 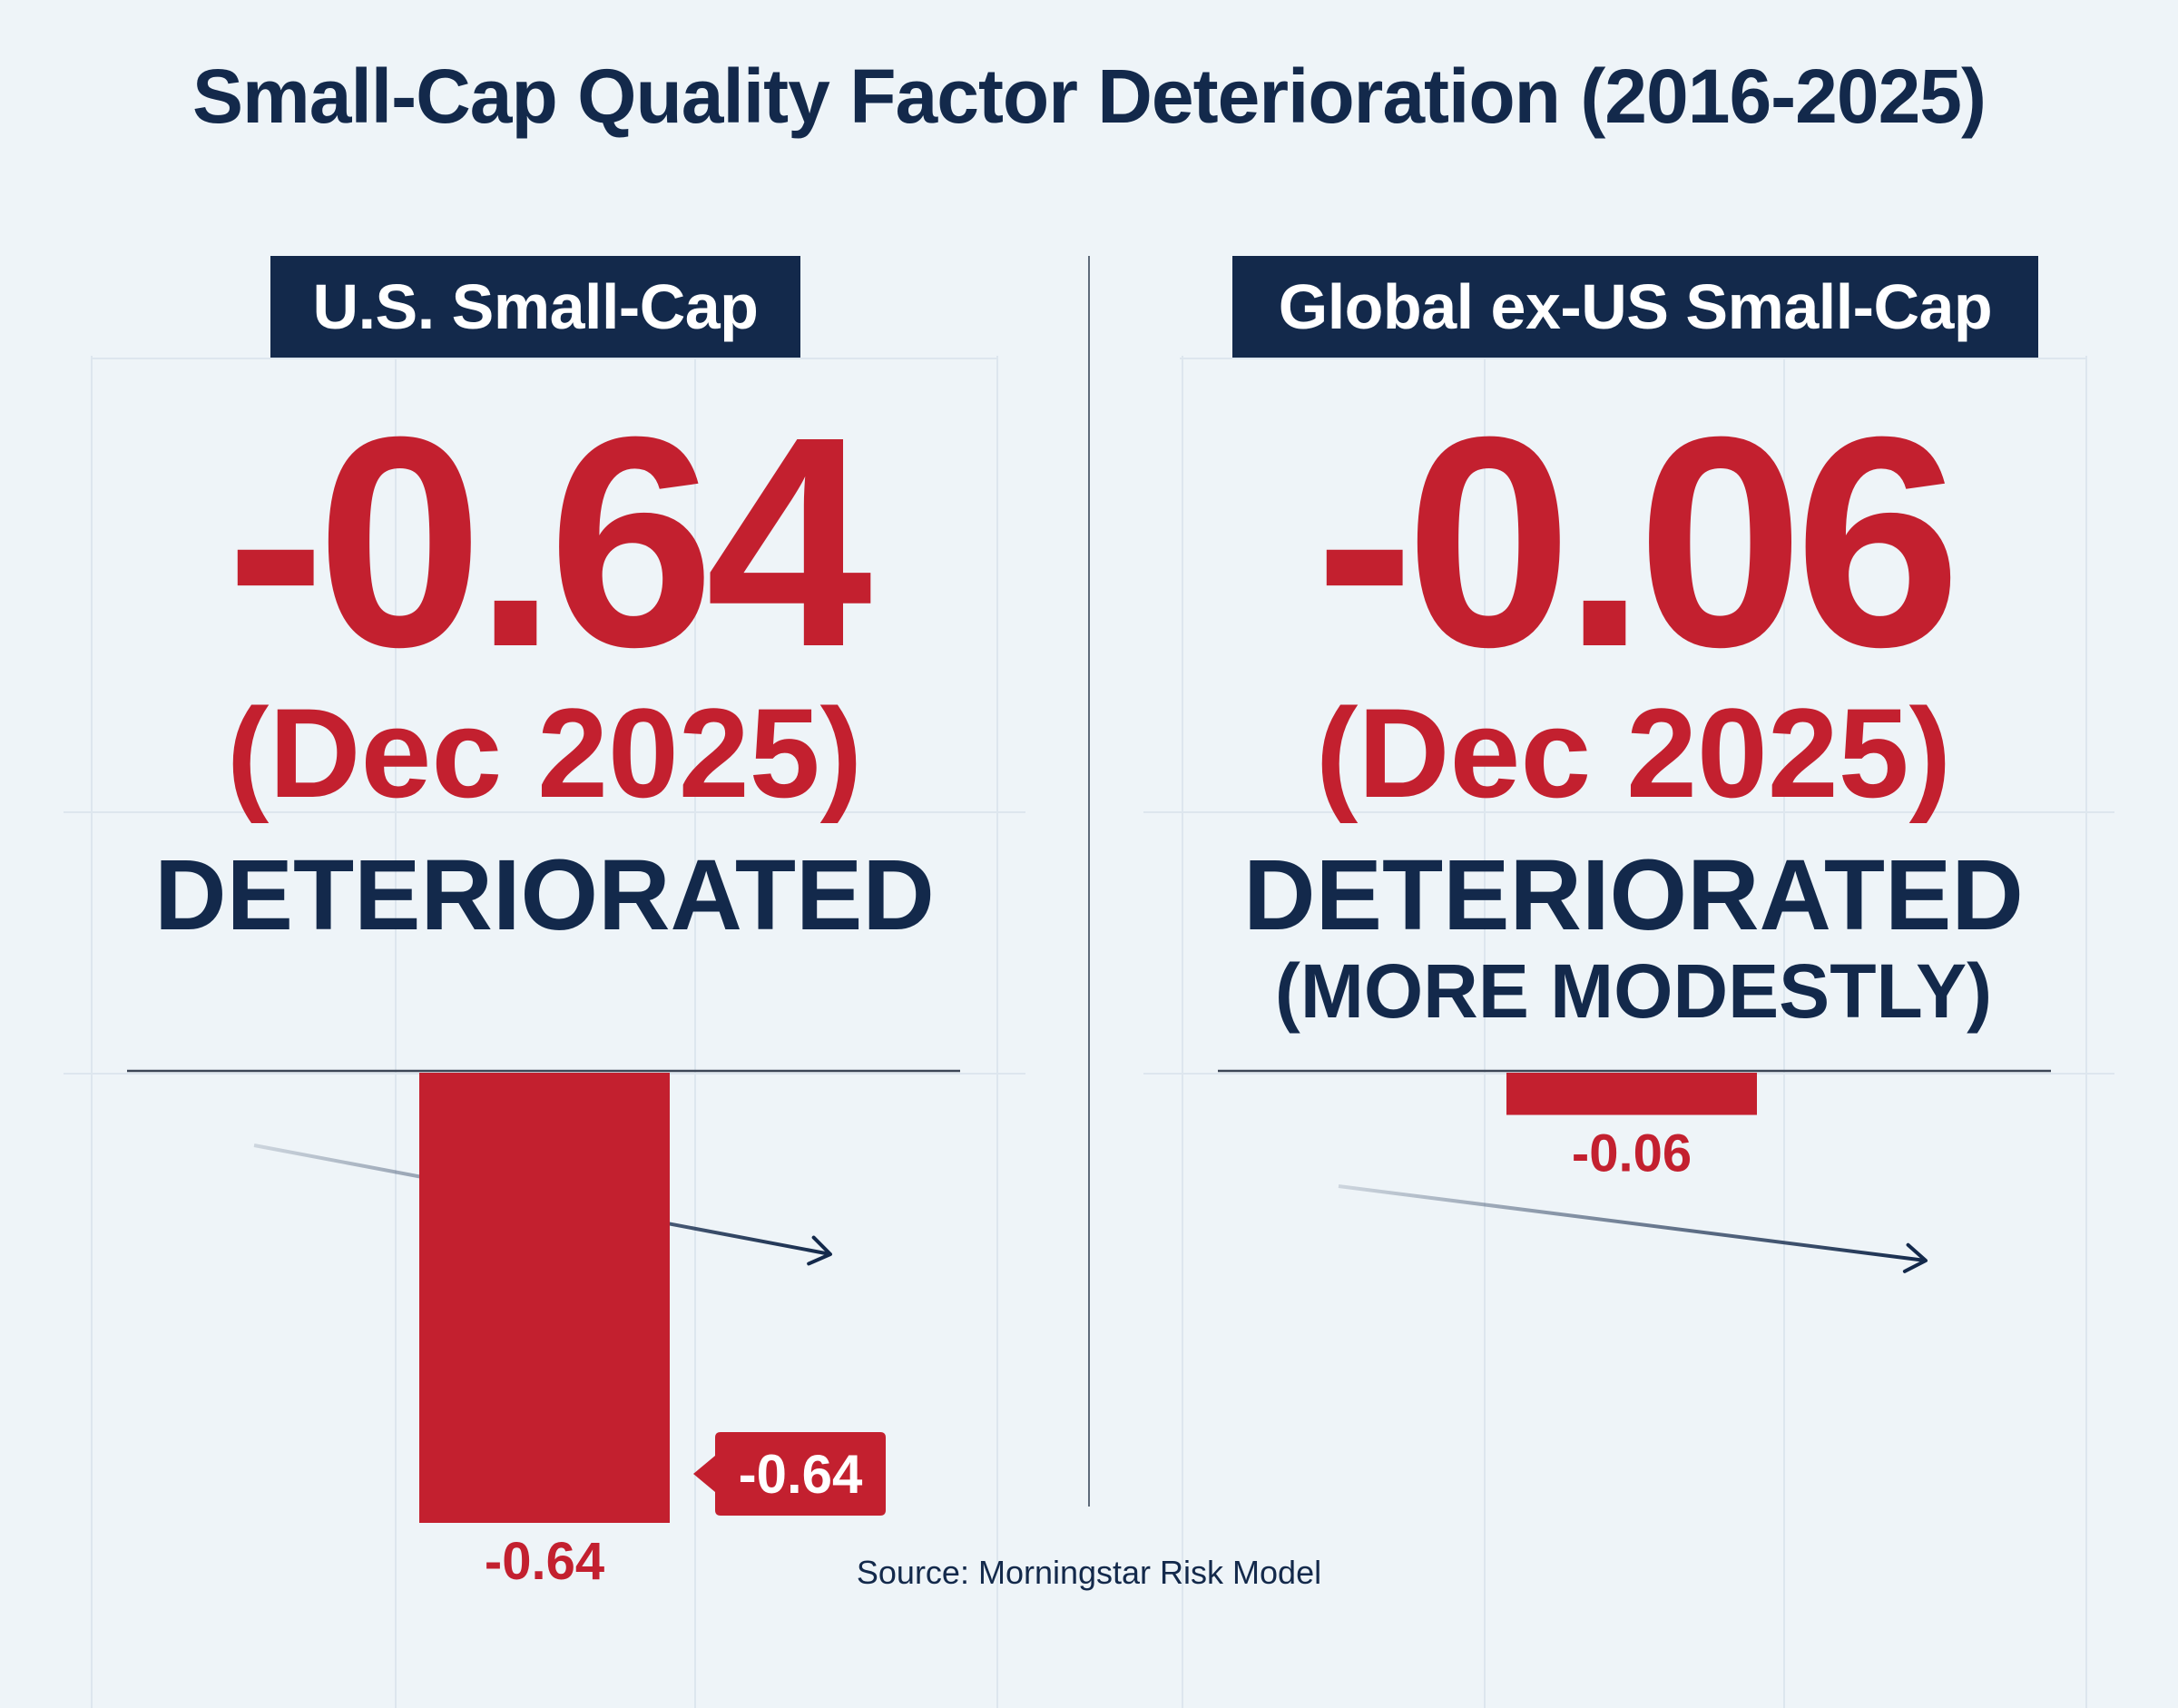 I want to click on bar-value-label: -0.06, so click(x=1632, y=1153).